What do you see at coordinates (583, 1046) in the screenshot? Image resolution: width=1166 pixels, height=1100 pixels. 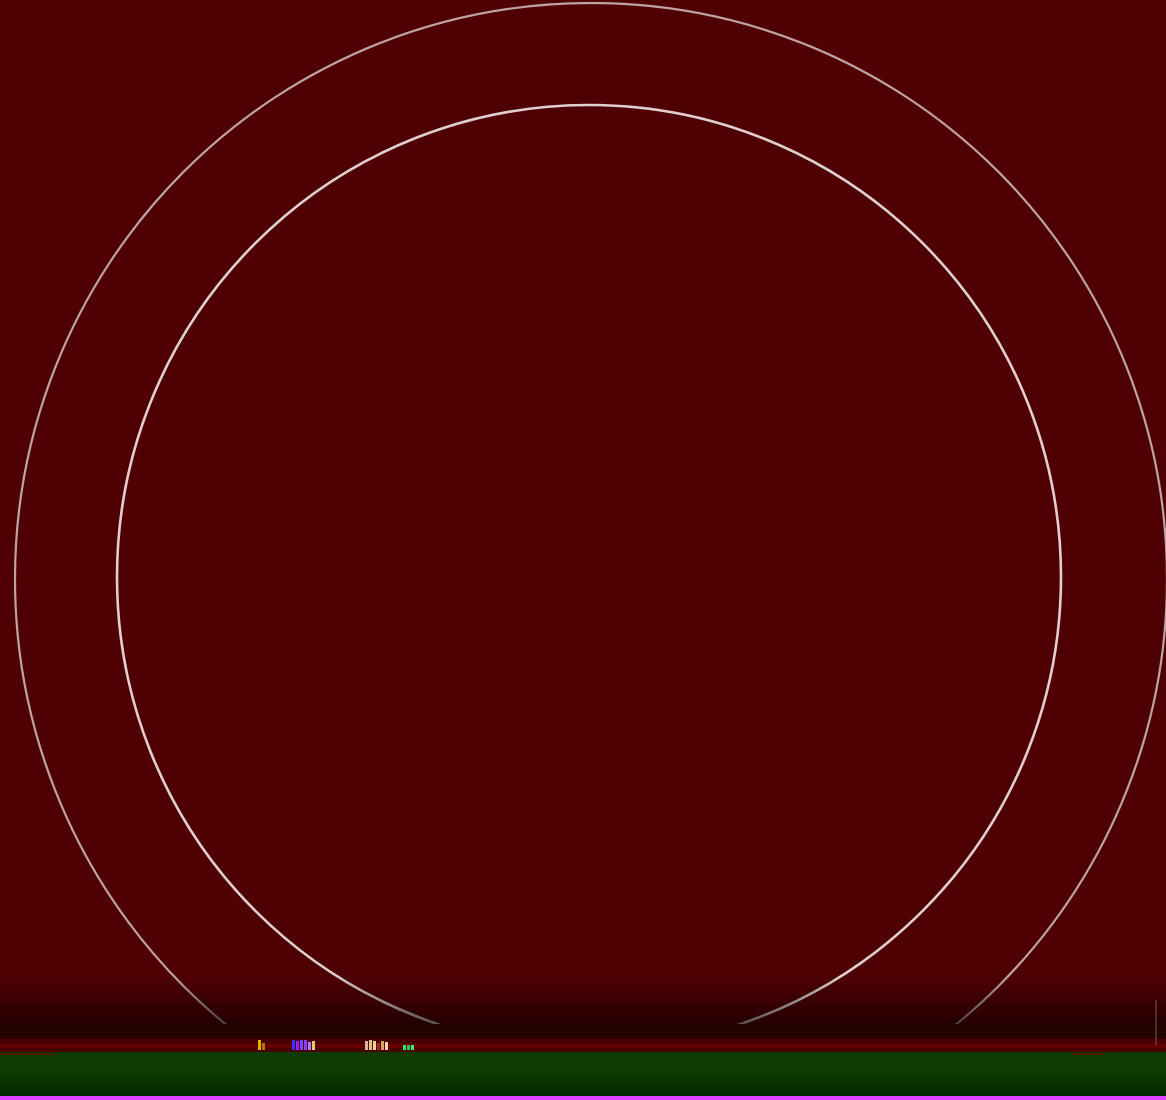 I see `status-stripe` at bounding box center [583, 1046].